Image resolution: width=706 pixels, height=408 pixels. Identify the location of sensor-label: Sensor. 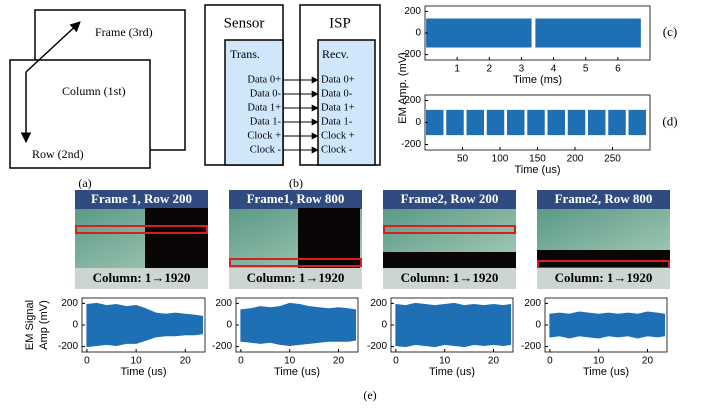
(244, 23).